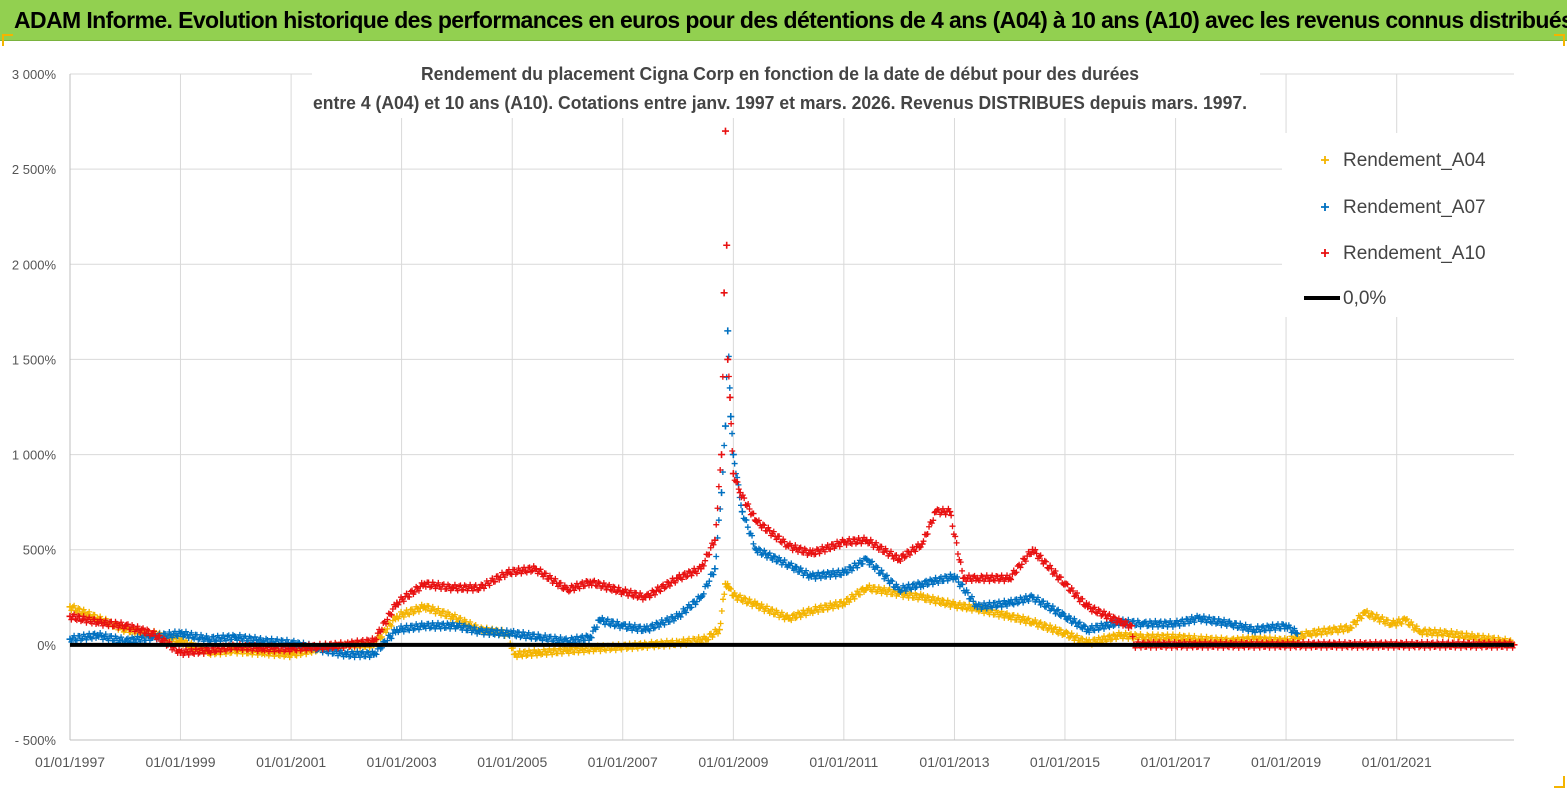  What do you see at coordinates (36, 740) in the screenshot?
I see `y-tick-label: - 500%` at bounding box center [36, 740].